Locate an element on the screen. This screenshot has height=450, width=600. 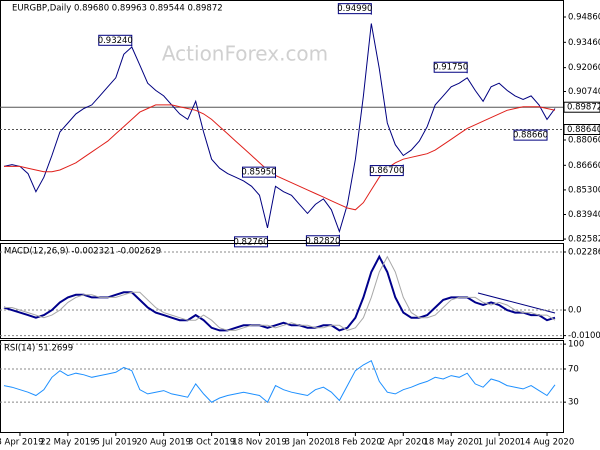
x-tick-label: 18 Feb 2020 is located at coordinates (355, 443).